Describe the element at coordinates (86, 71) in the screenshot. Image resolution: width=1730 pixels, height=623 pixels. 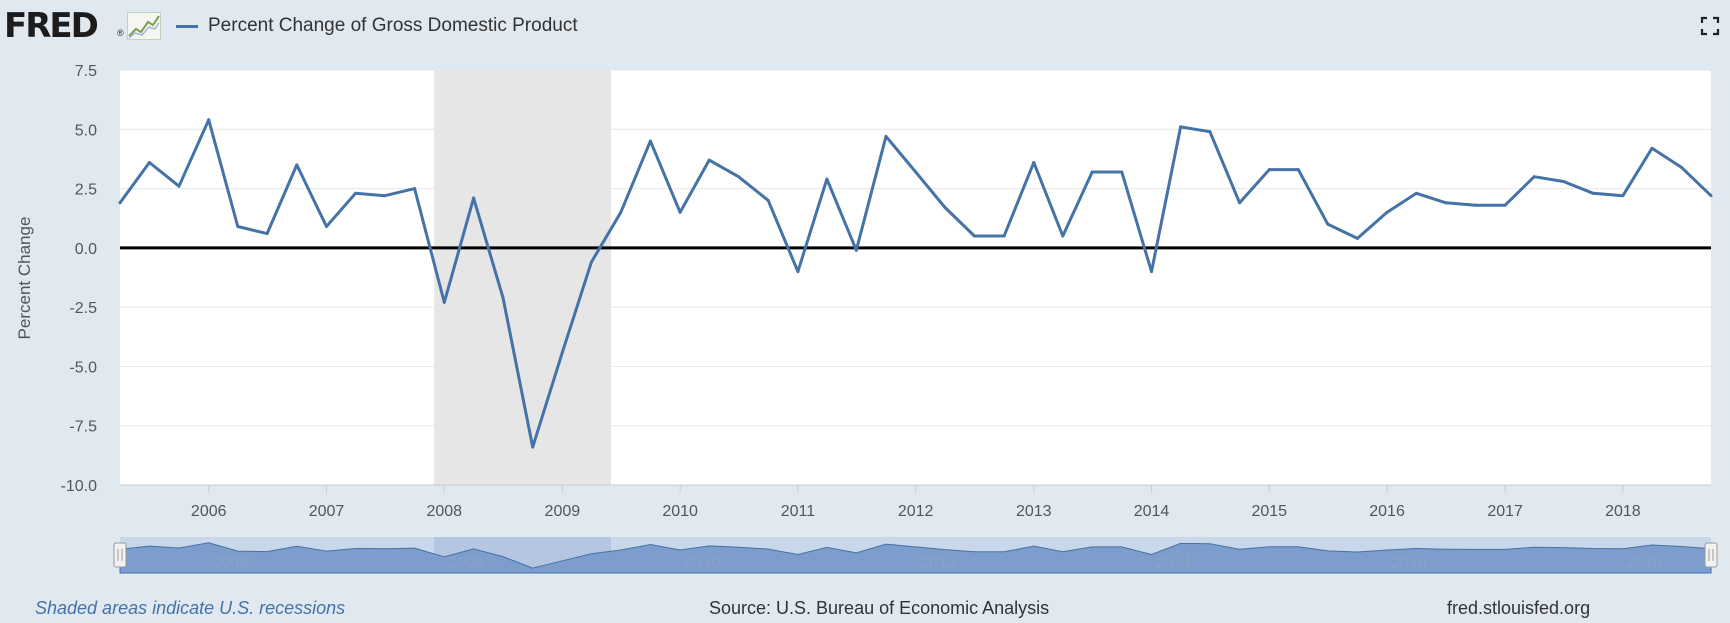
I see `y-tick-label: 7.5` at that location.